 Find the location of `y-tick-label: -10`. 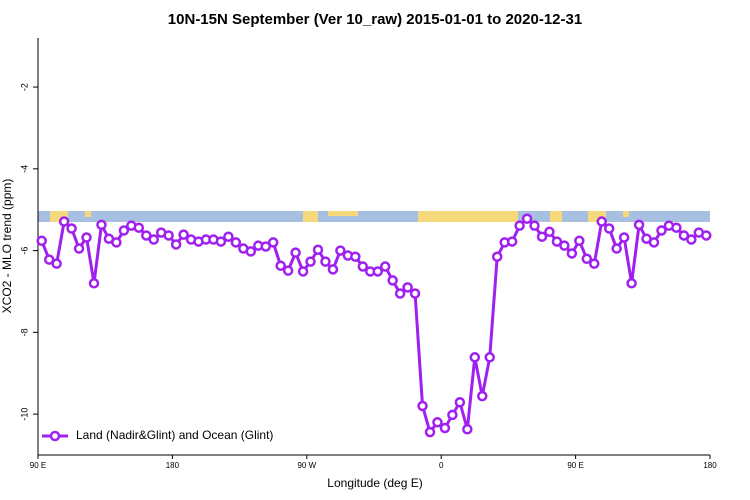

y-tick-label: -10 is located at coordinates (24, 414).